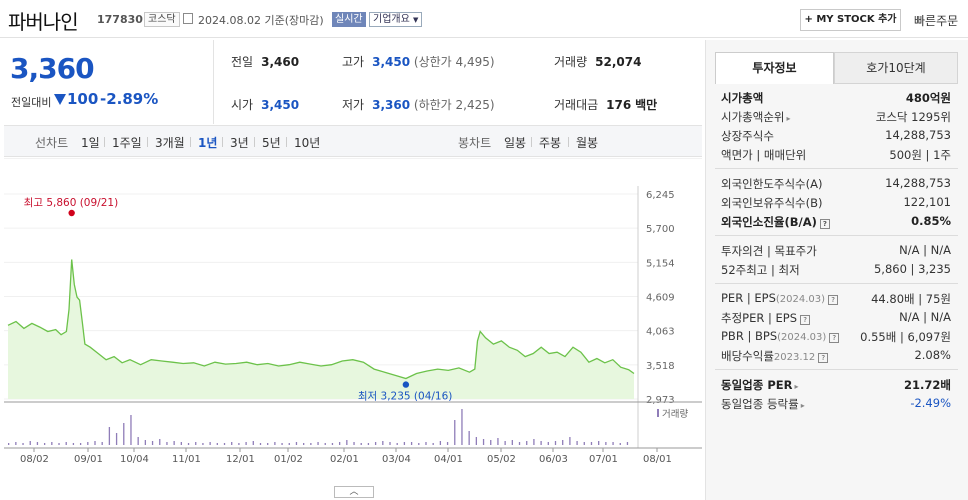  I want to click on info-value: N/A | N/A, so click(925, 317).